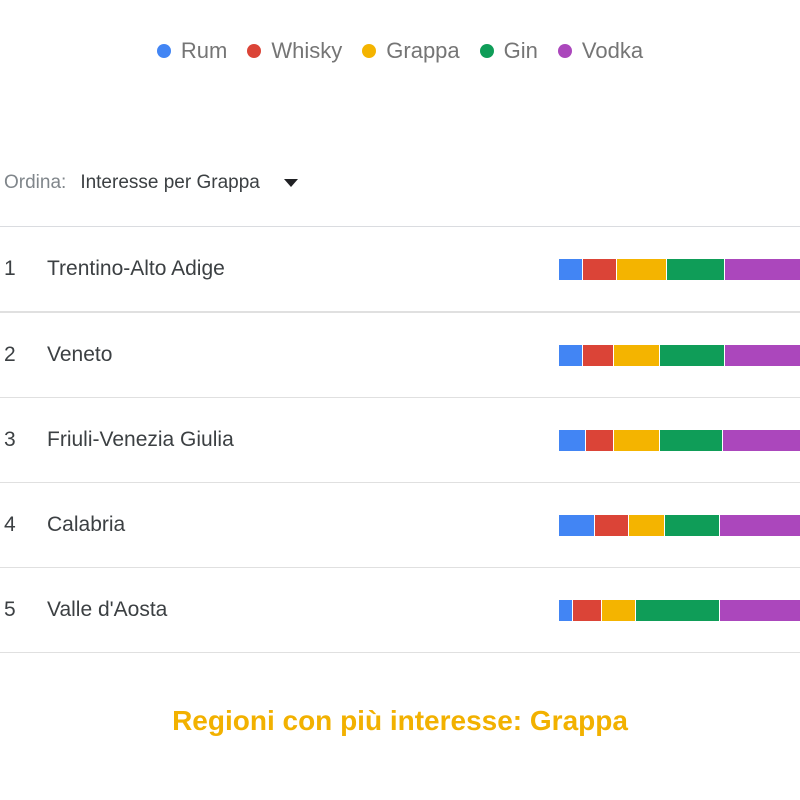  I want to click on caret-down-icon, so click(290, 183).